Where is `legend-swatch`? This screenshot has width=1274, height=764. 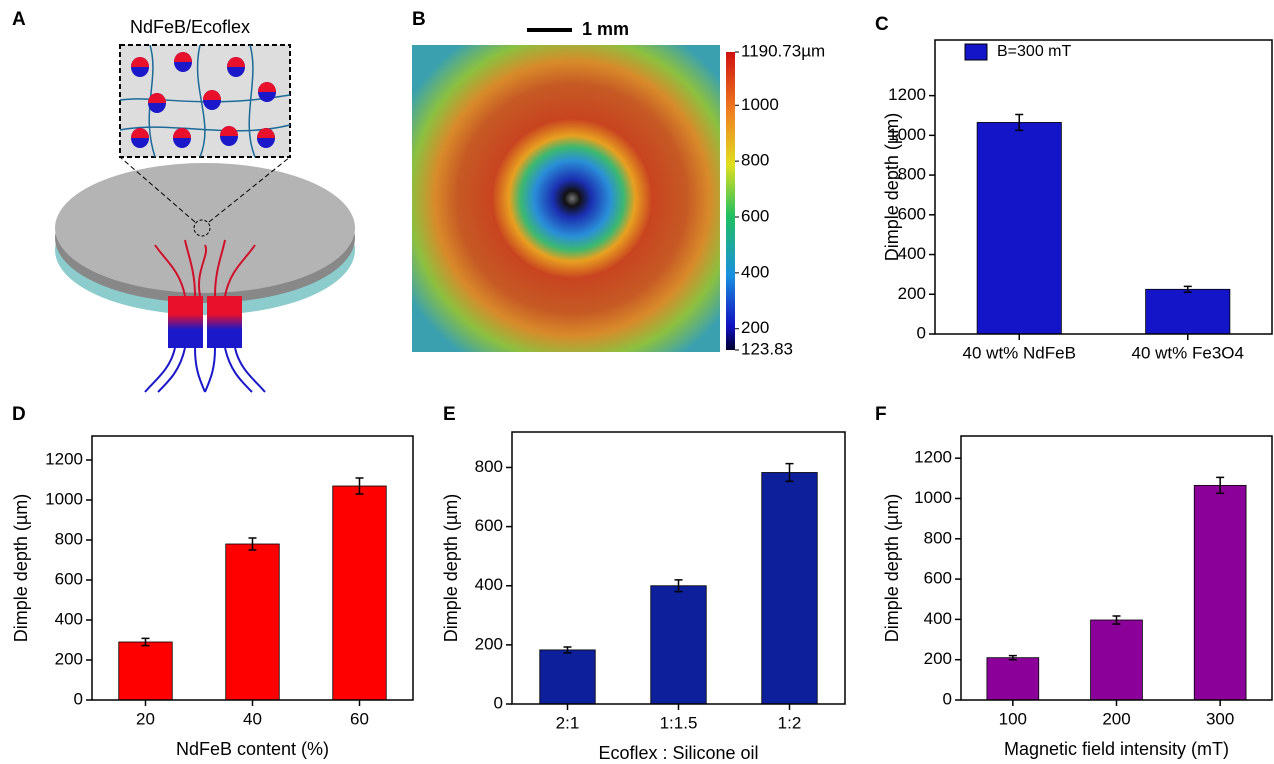 legend-swatch is located at coordinates (976, 52).